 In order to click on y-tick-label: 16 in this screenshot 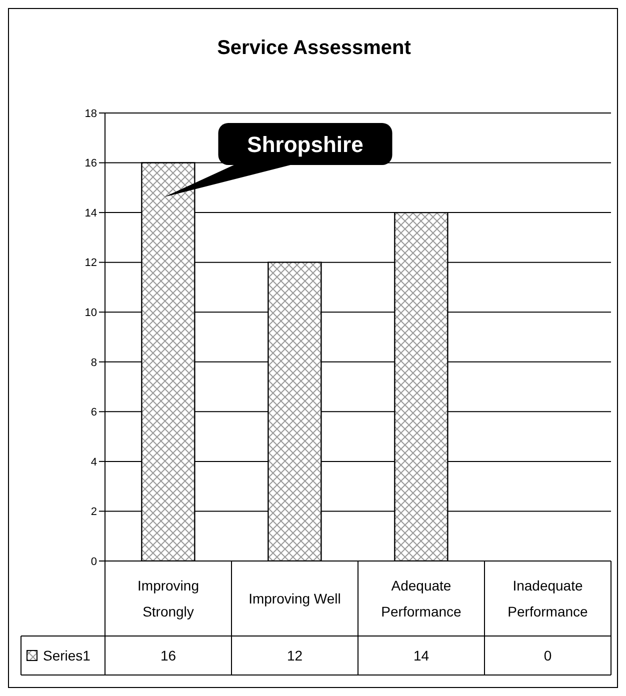, I will do `click(90, 164)`.